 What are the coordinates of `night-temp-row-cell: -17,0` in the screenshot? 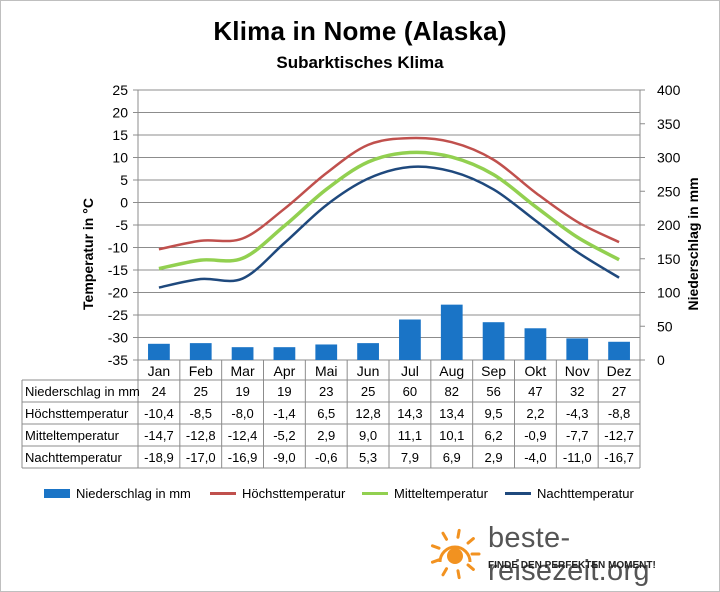 It's located at (201, 457).